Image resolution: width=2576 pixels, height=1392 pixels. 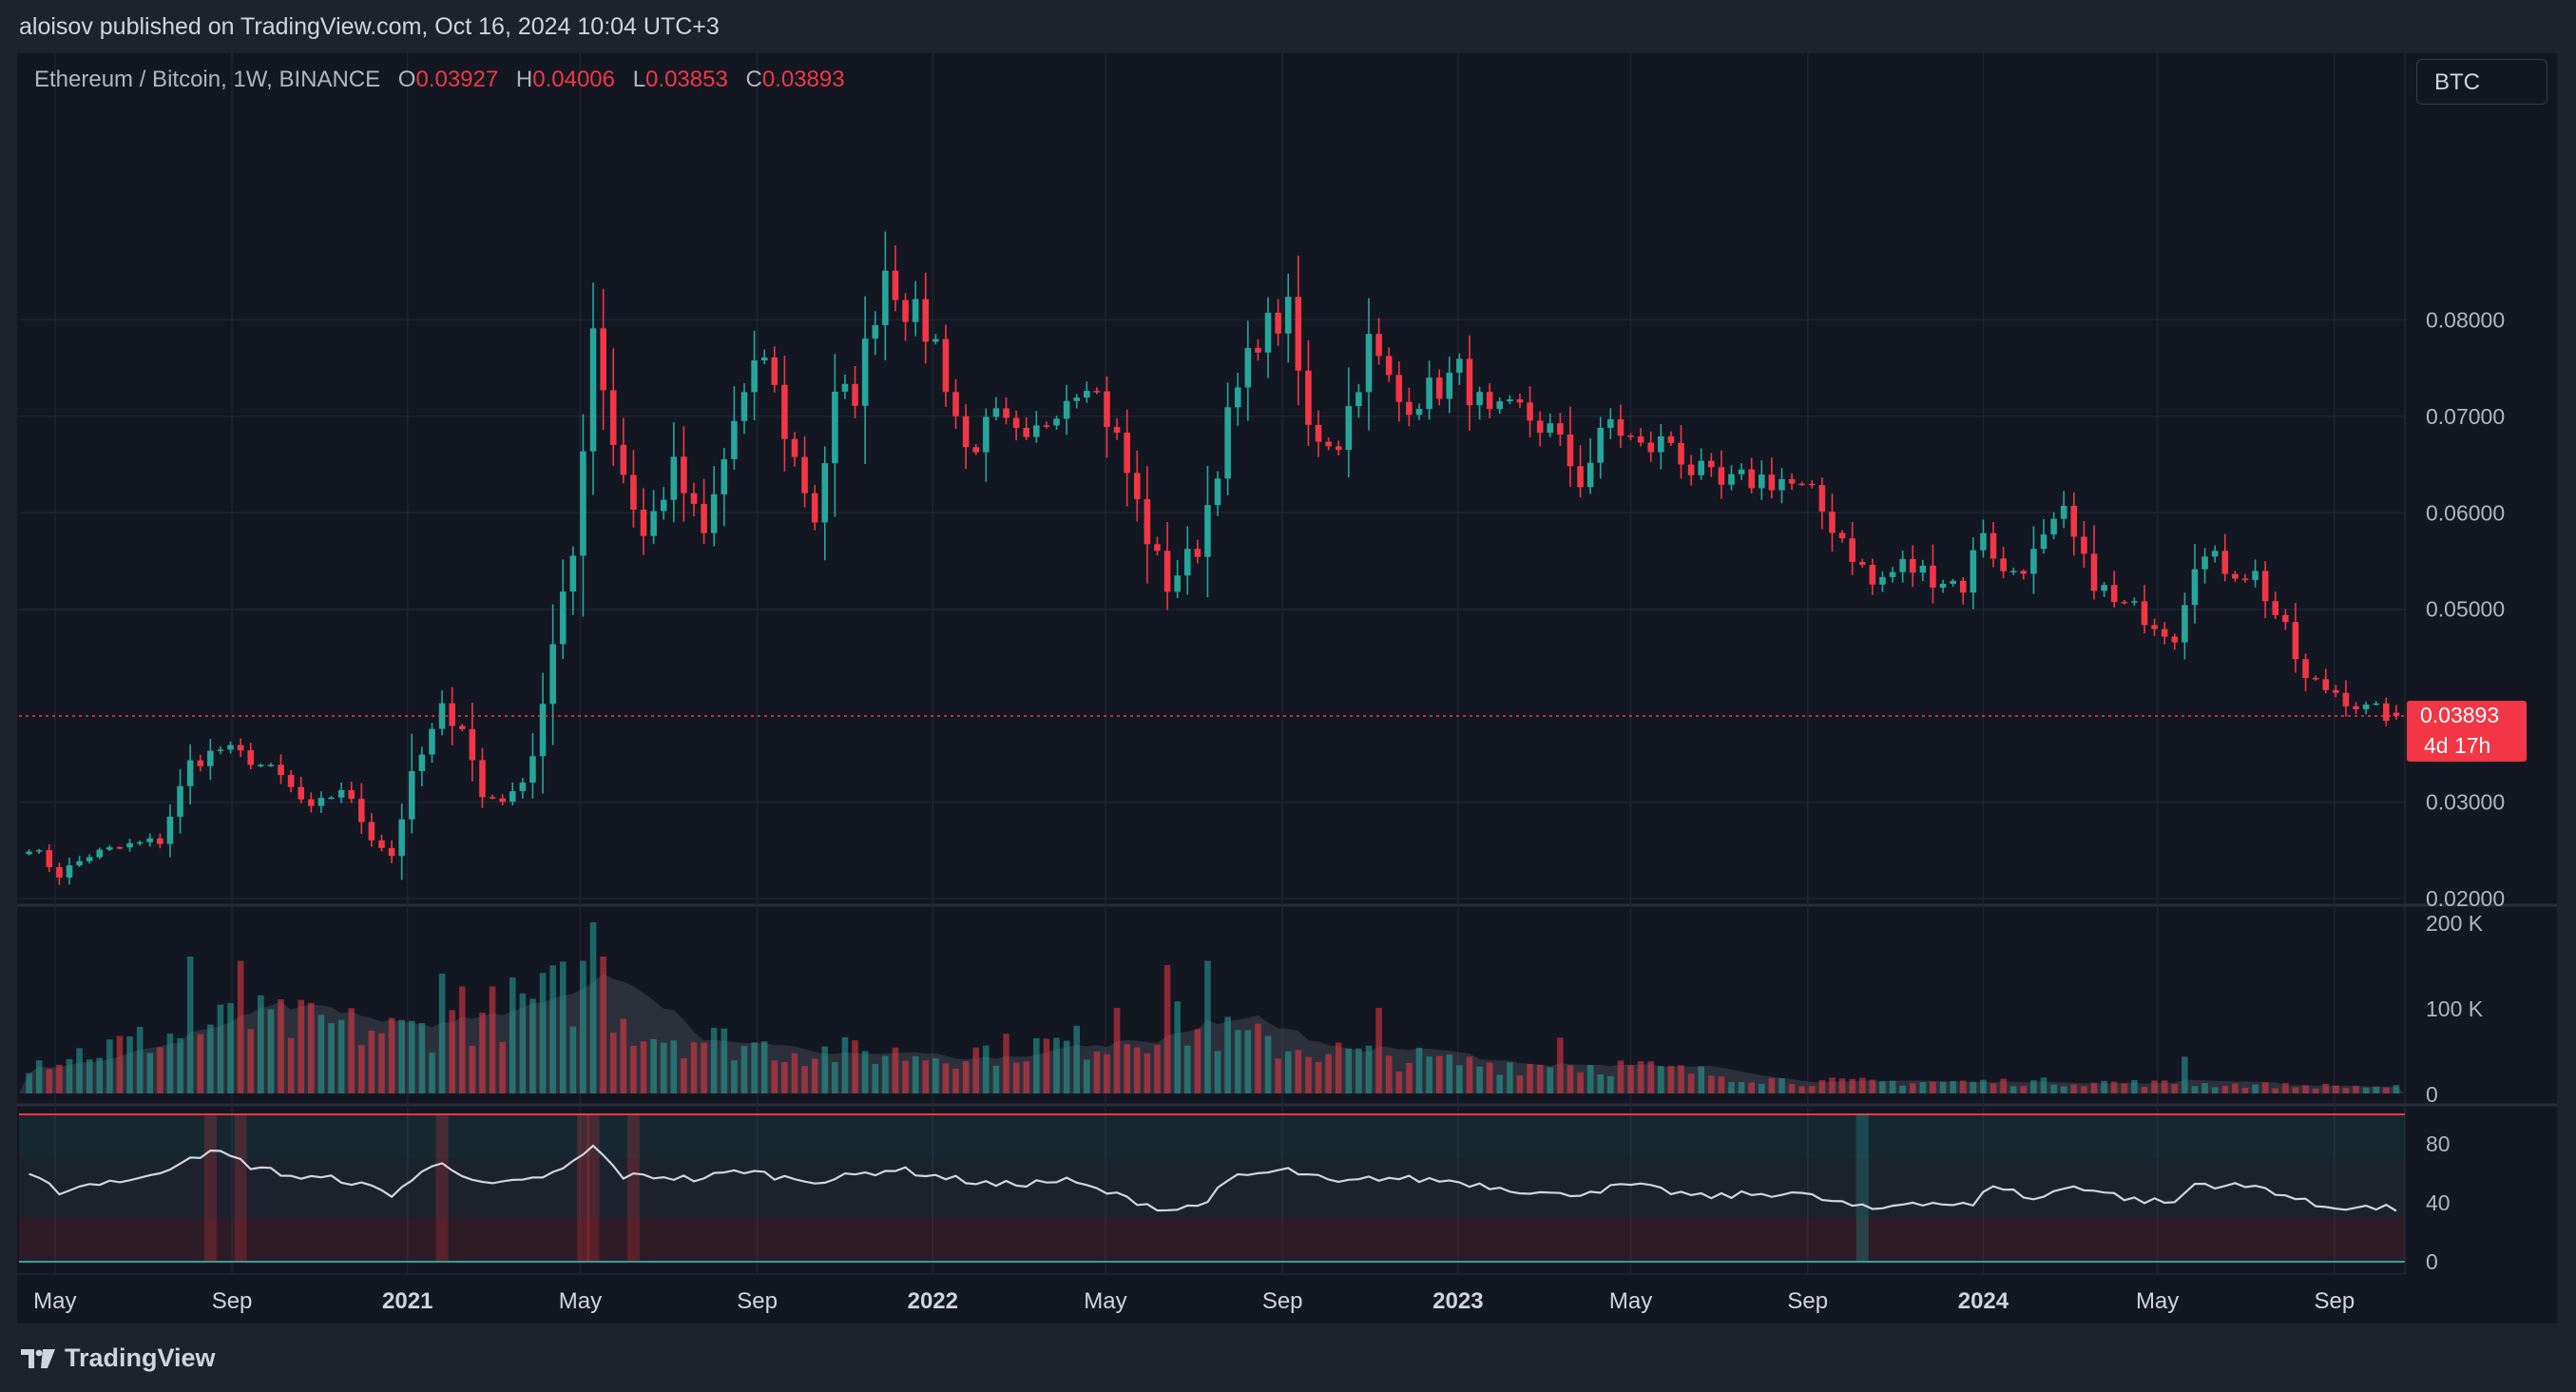 What do you see at coordinates (118, 1358) in the screenshot?
I see `tradingview-logo: TradingView` at bounding box center [118, 1358].